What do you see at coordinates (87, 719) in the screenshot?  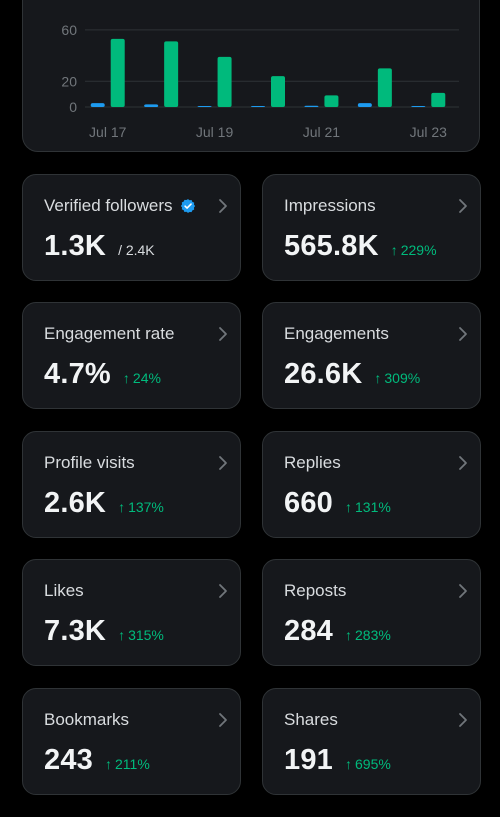 I see `card-label: Bookmarks` at bounding box center [87, 719].